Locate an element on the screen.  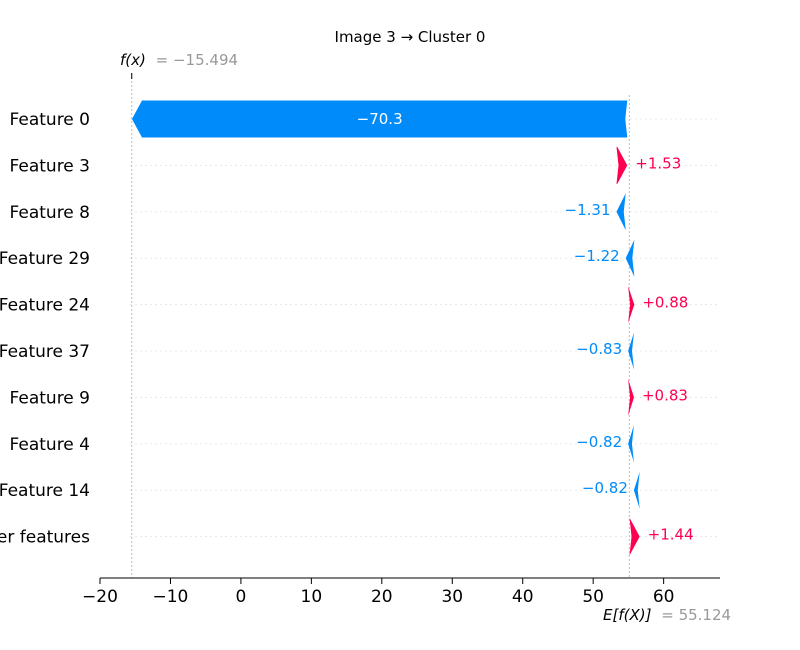
feature-label: other features is located at coordinates (45, 538).